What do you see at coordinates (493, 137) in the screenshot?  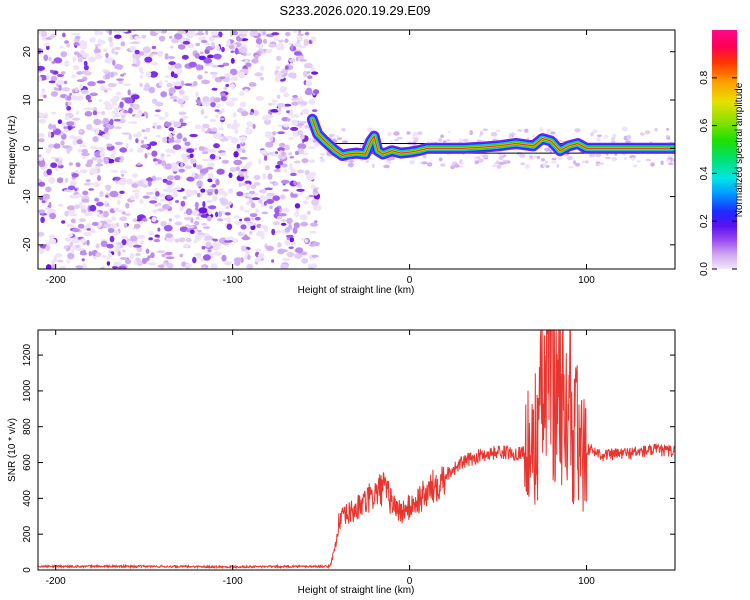 I see `signal-trace-band` at bounding box center [493, 137].